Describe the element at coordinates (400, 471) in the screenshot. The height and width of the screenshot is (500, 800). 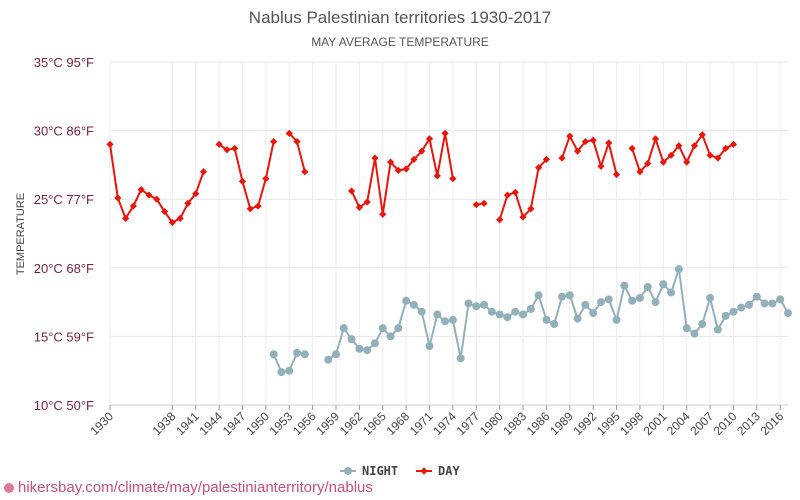
I see `legend: NIGHT DAY` at that location.